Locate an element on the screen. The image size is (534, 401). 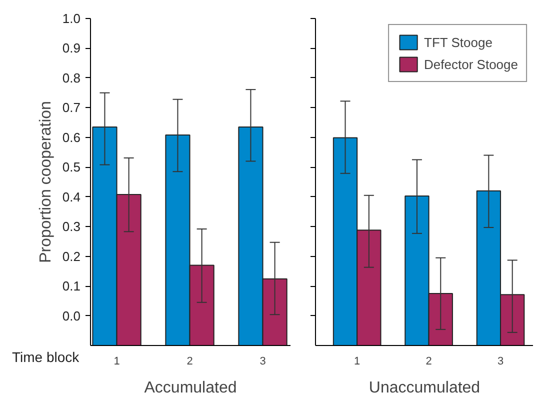
x-axis-title: Accumulated is located at coordinates (190, 388).